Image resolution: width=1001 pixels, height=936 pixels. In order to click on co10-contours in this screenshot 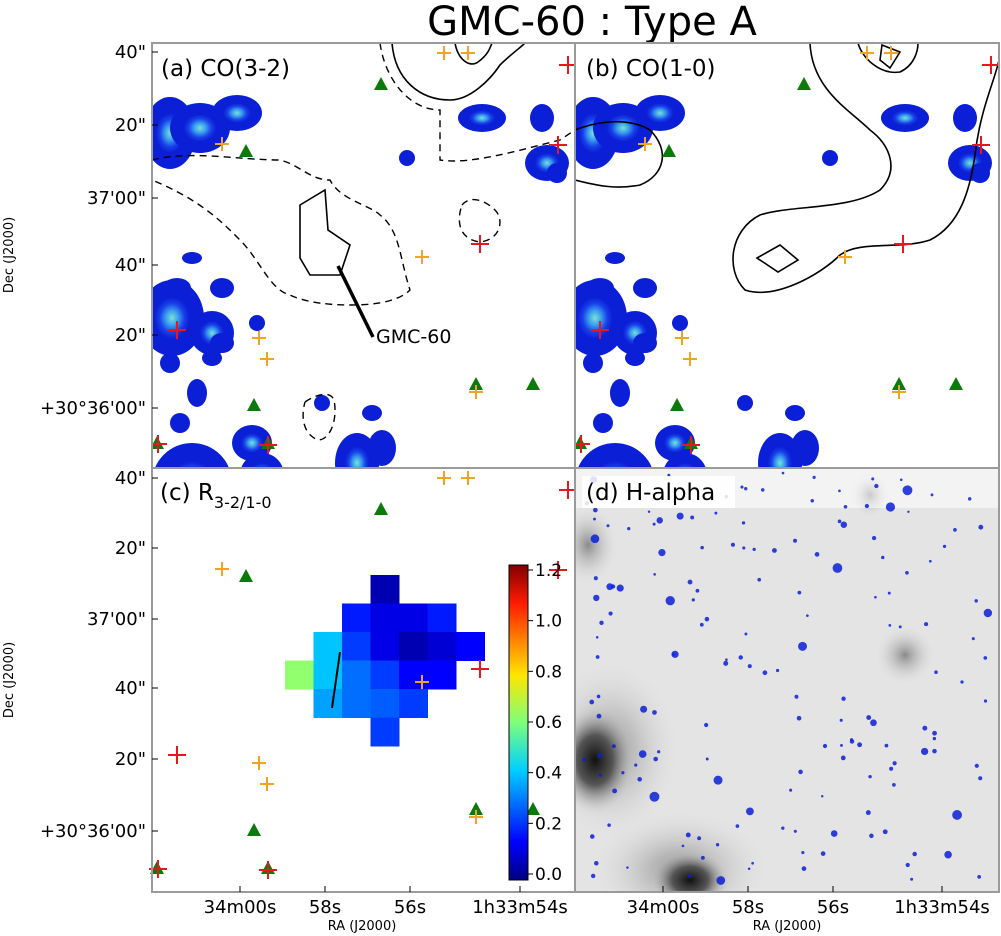, I will do `click(412, 159)`.